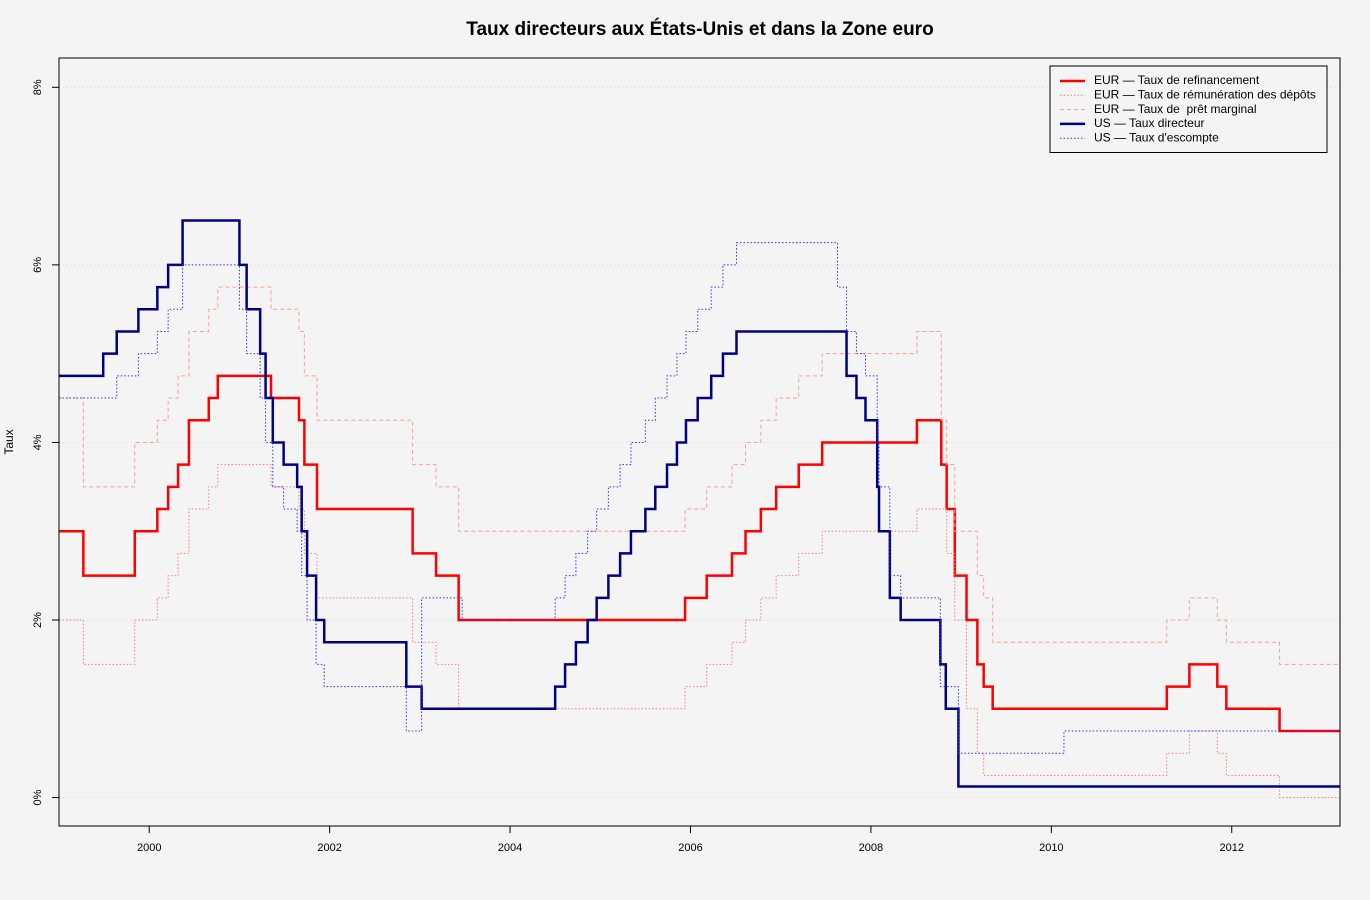  What do you see at coordinates (38, 797) in the screenshot?
I see `y-tick-label: 0%` at bounding box center [38, 797].